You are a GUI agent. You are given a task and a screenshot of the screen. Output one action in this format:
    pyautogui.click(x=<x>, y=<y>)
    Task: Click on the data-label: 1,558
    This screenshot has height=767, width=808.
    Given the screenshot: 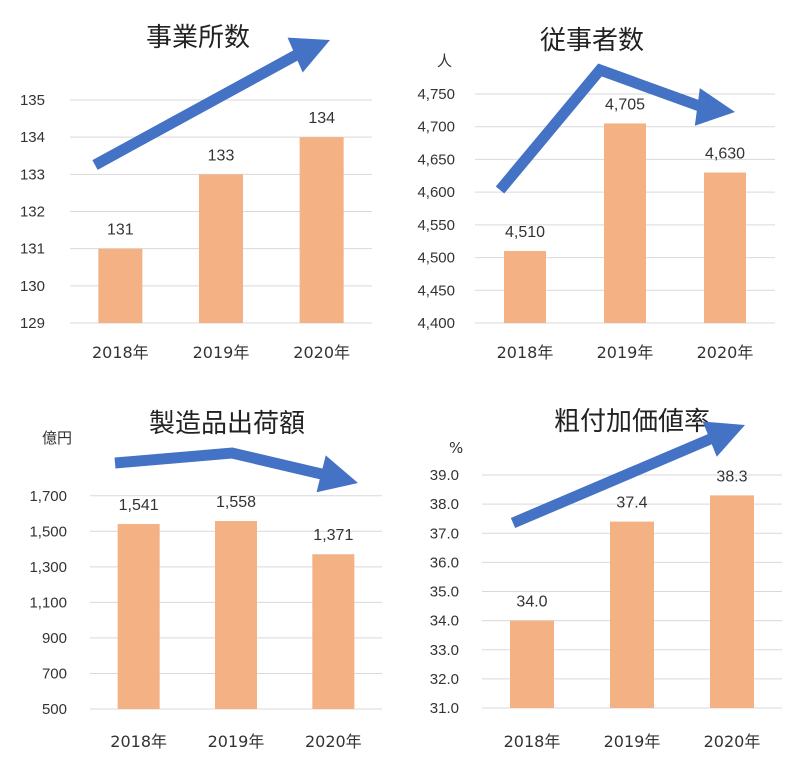 What is the action you would take?
    pyautogui.click(x=236, y=502)
    